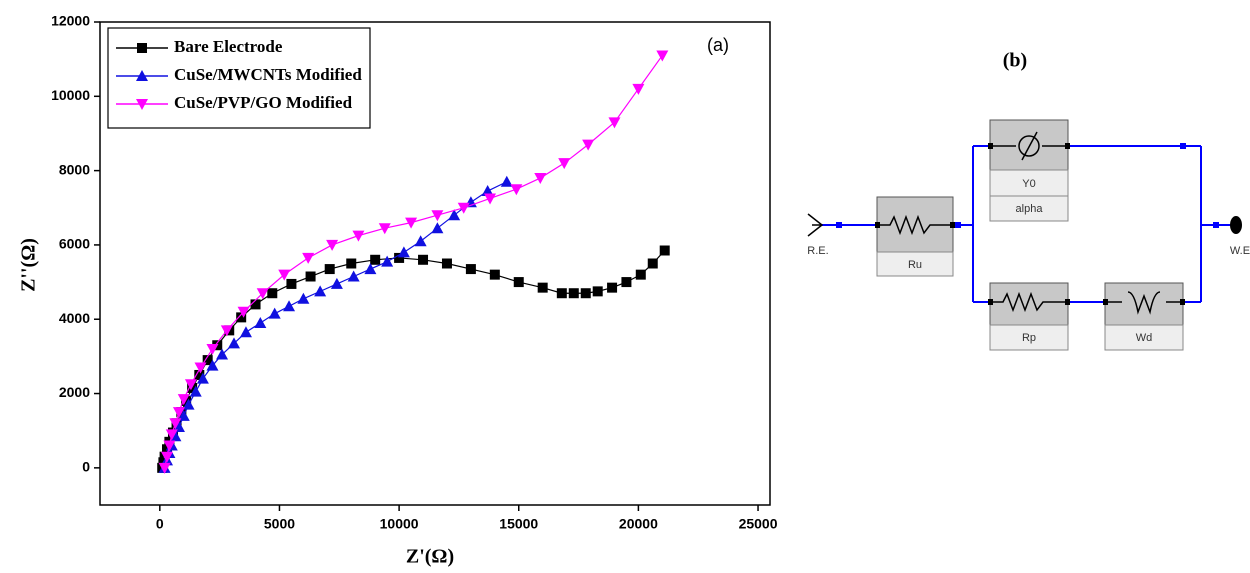 This screenshot has height=573, width=1250. What do you see at coordinates (279, 524) in the screenshot?
I see `x-tick-label: 5000` at bounding box center [279, 524].